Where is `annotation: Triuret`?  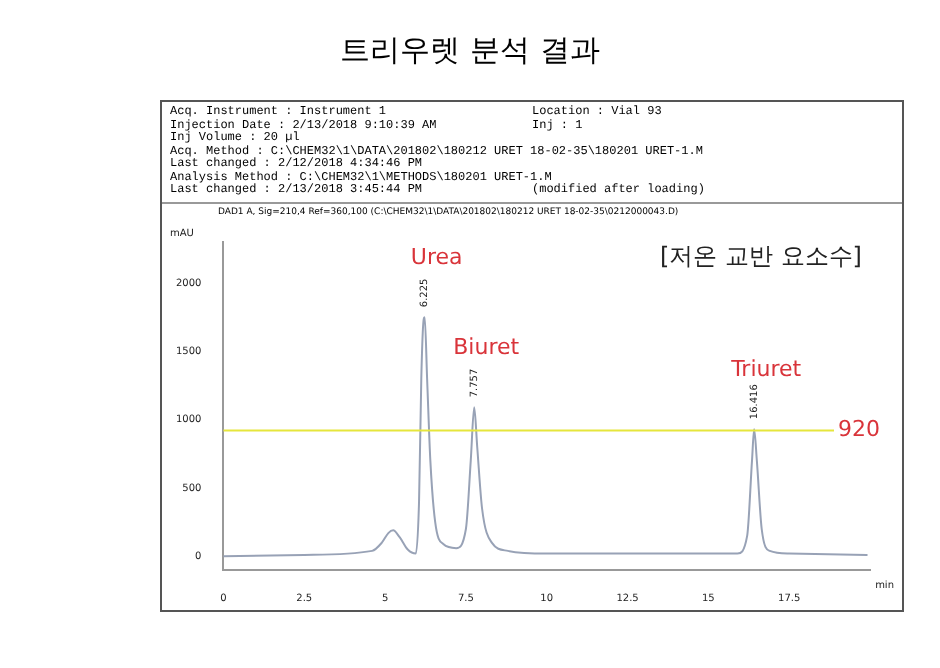
annotation: Triuret is located at coordinates (766, 367).